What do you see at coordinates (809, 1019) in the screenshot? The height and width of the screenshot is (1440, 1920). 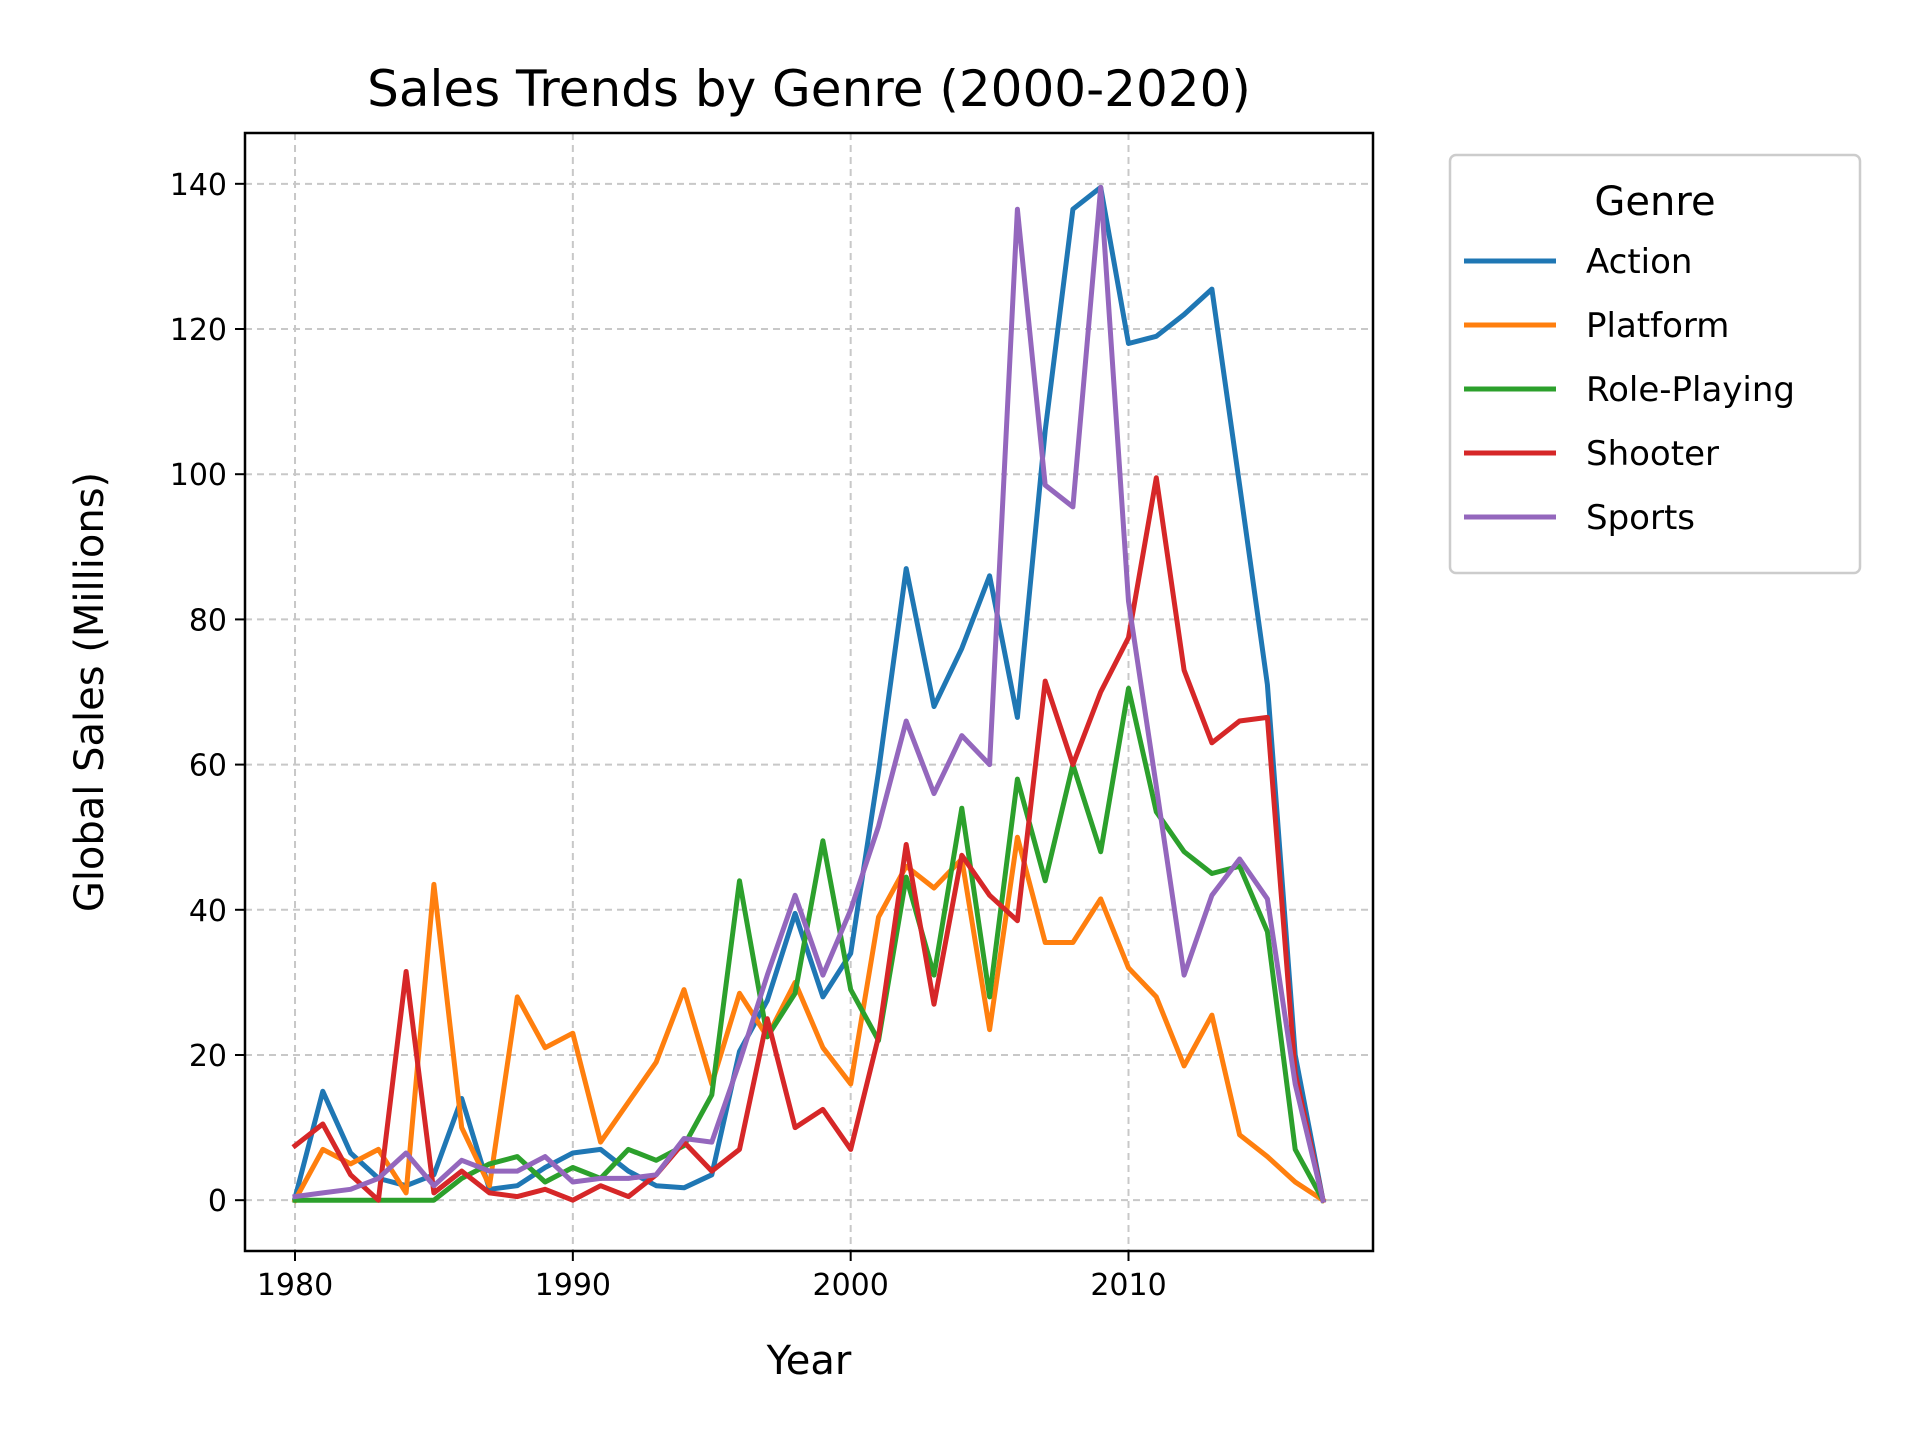 I see `series-line-platform` at bounding box center [809, 1019].